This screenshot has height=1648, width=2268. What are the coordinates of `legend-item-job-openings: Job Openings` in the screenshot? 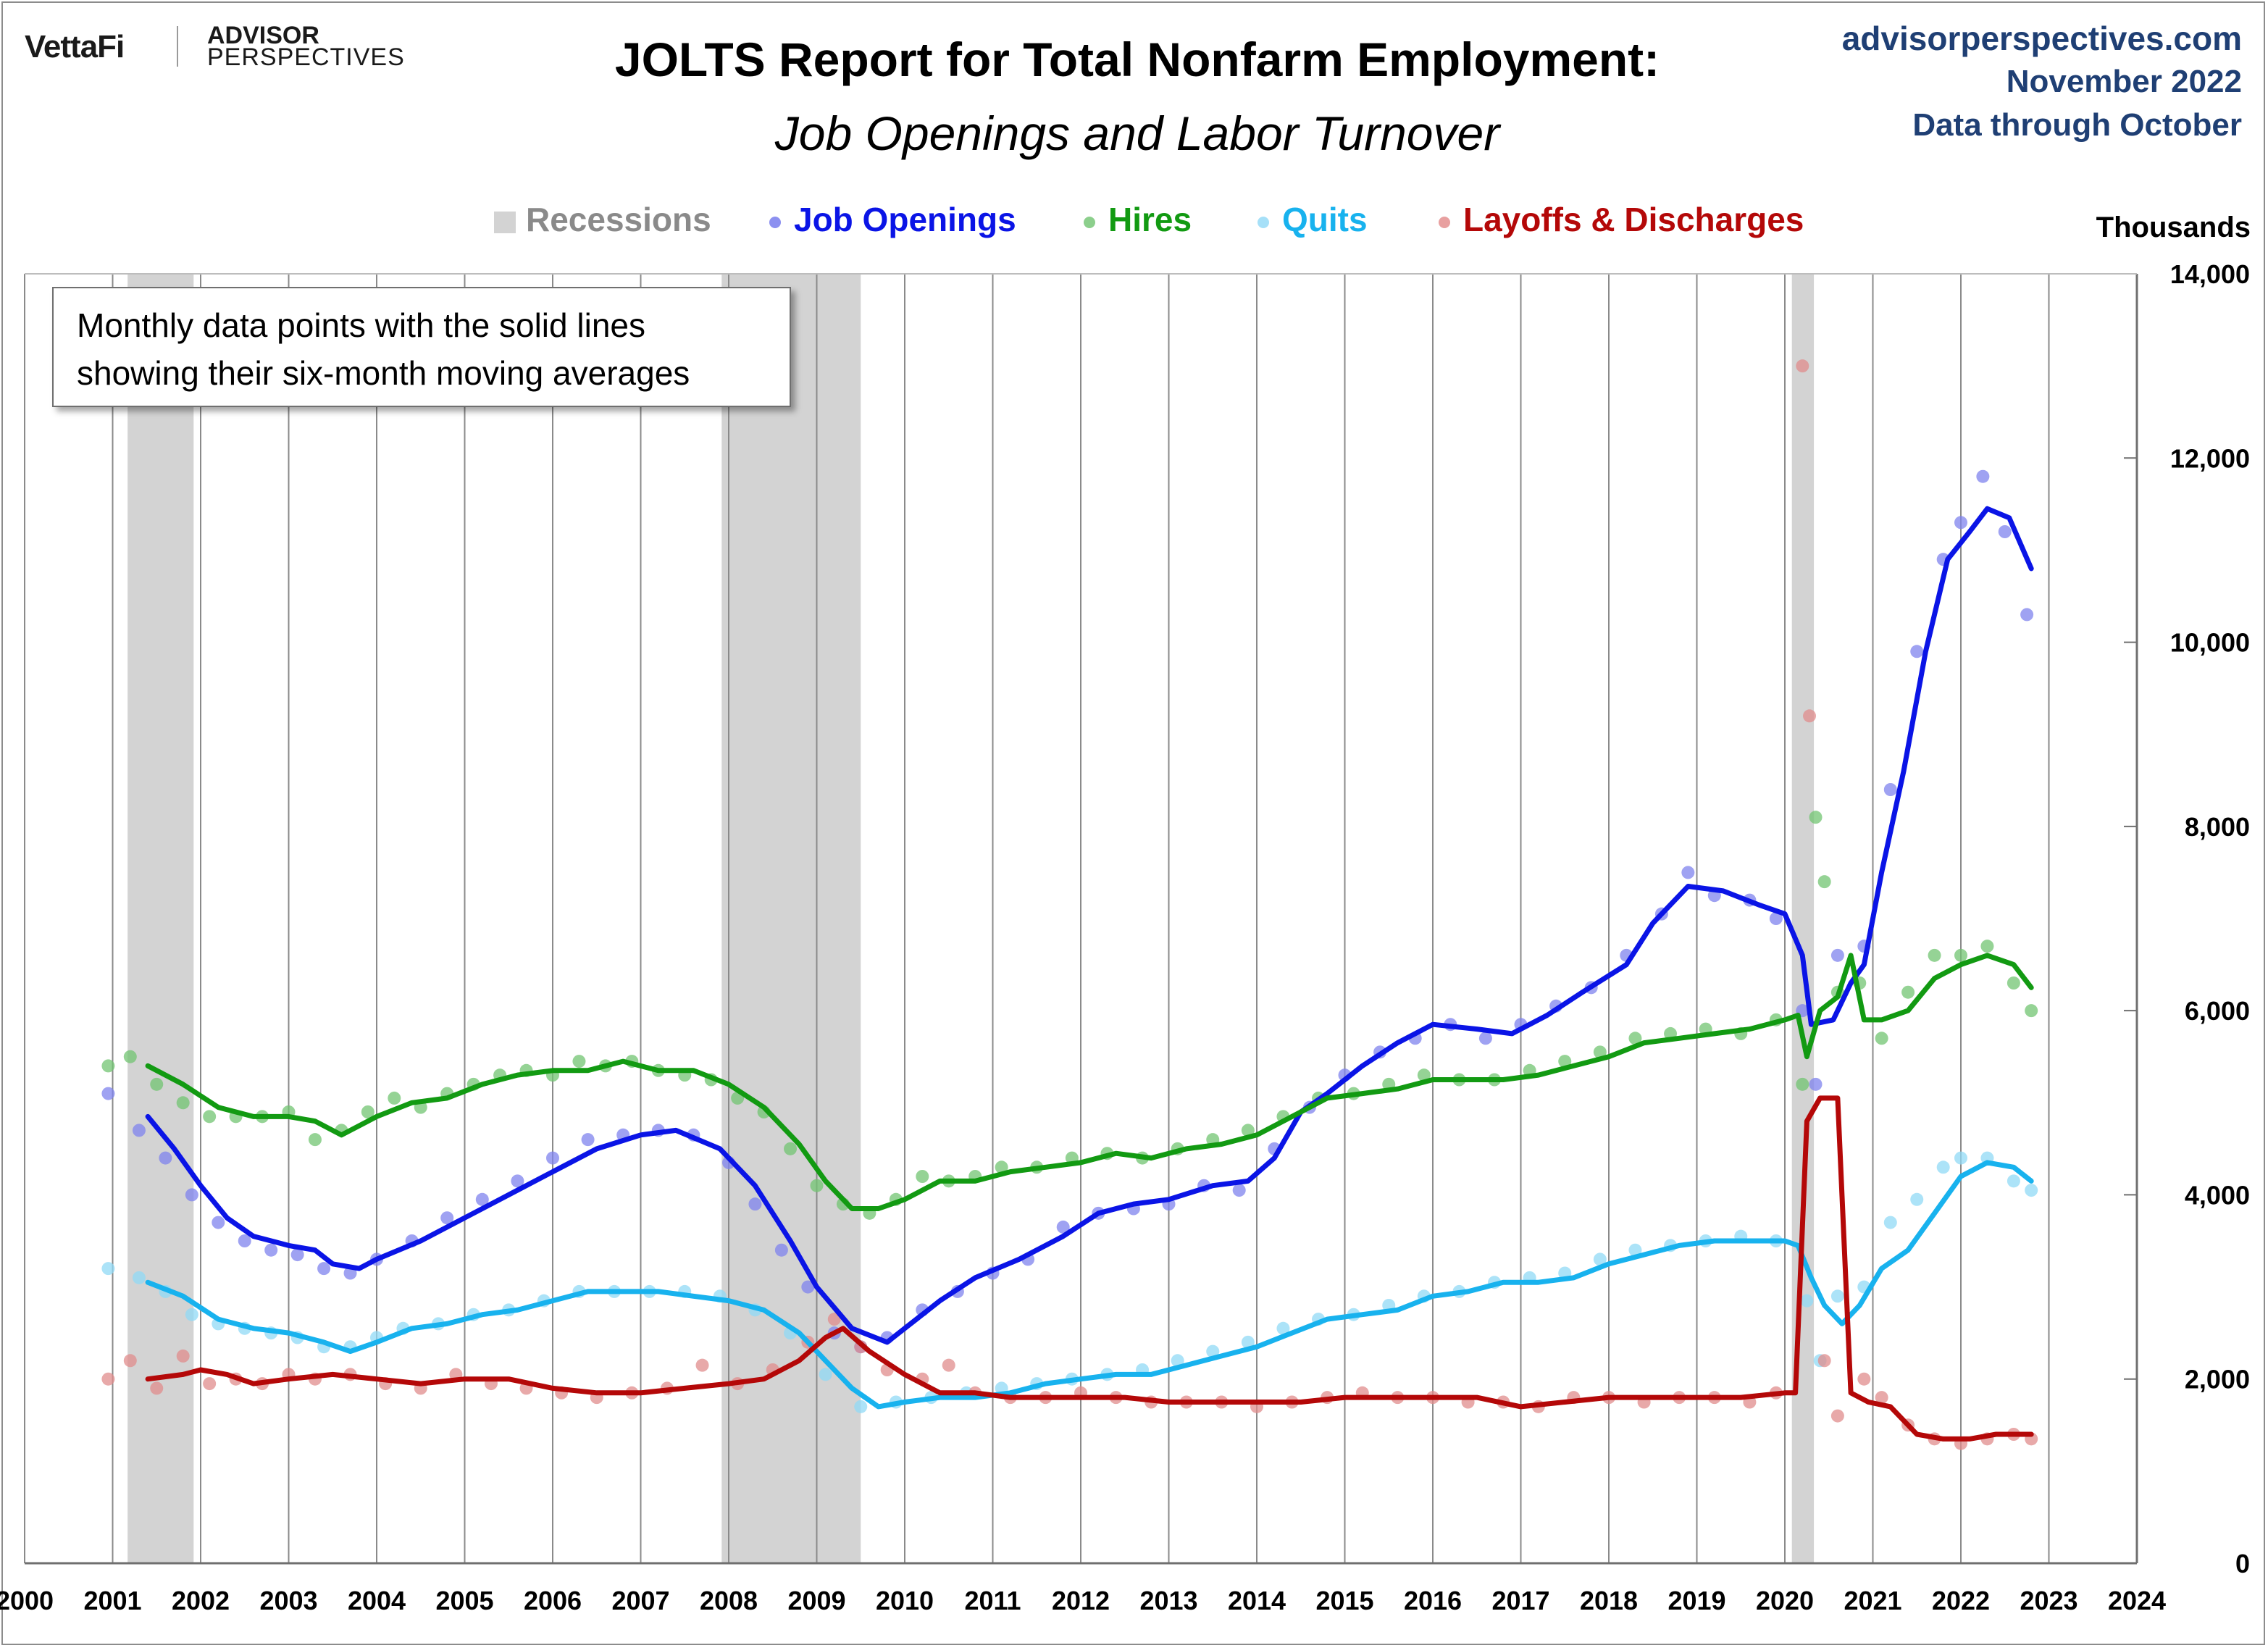 It's located at (893, 219).